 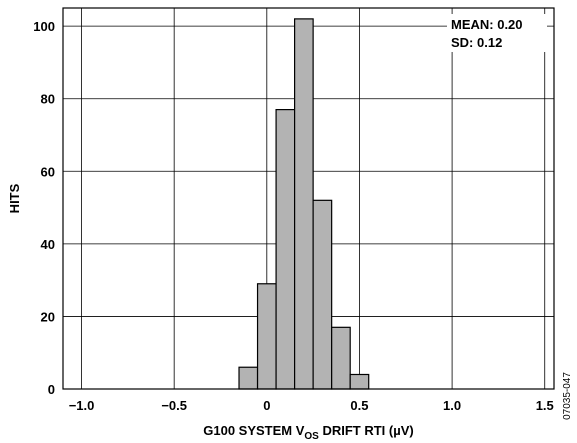 I want to click on stat-sd: SD: 0.12, so click(x=476, y=42).